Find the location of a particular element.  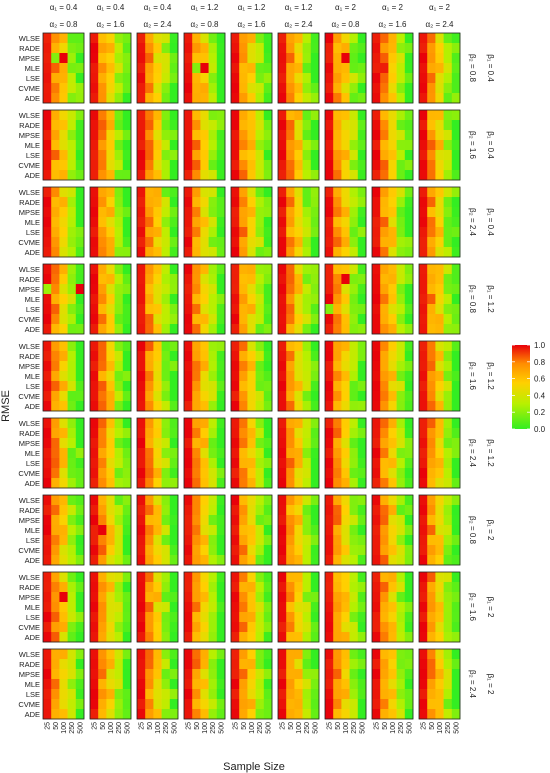

y-axis-label: RMSE is located at coordinates (6, 406).